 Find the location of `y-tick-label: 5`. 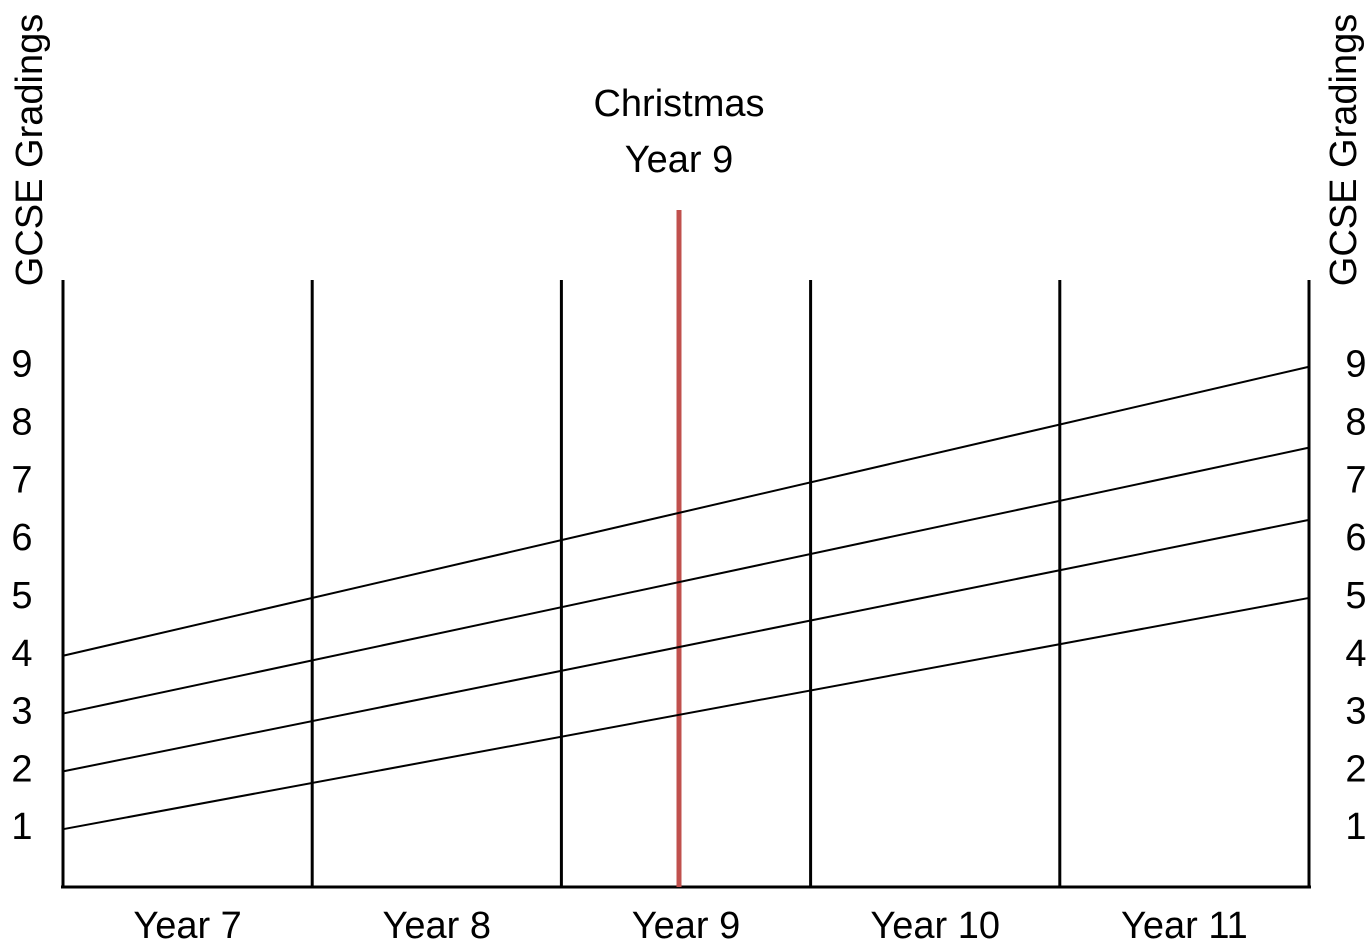

y-tick-label: 5 is located at coordinates (21, 596).